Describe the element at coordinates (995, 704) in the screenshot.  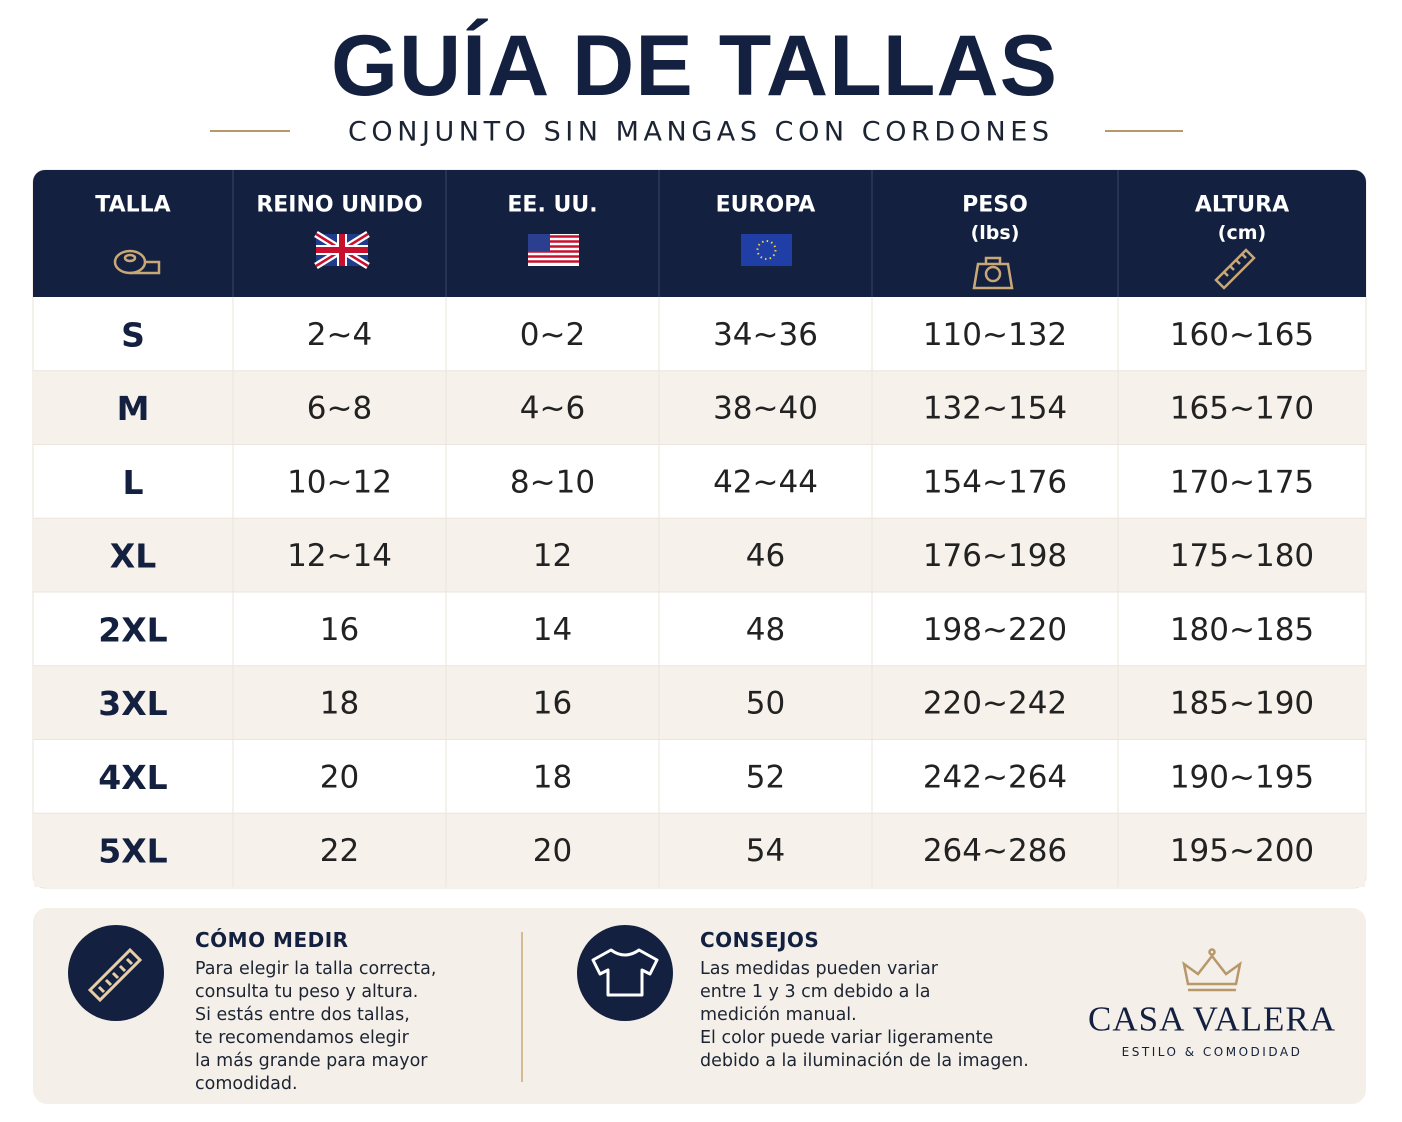
I see `table-cell: 220~242` at that location.